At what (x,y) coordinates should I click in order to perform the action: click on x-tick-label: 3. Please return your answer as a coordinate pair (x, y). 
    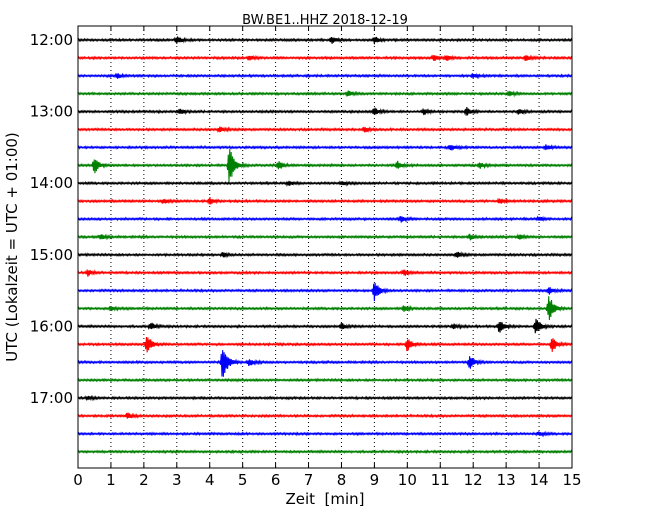
    Looking at the image, I should click on (177, 480).